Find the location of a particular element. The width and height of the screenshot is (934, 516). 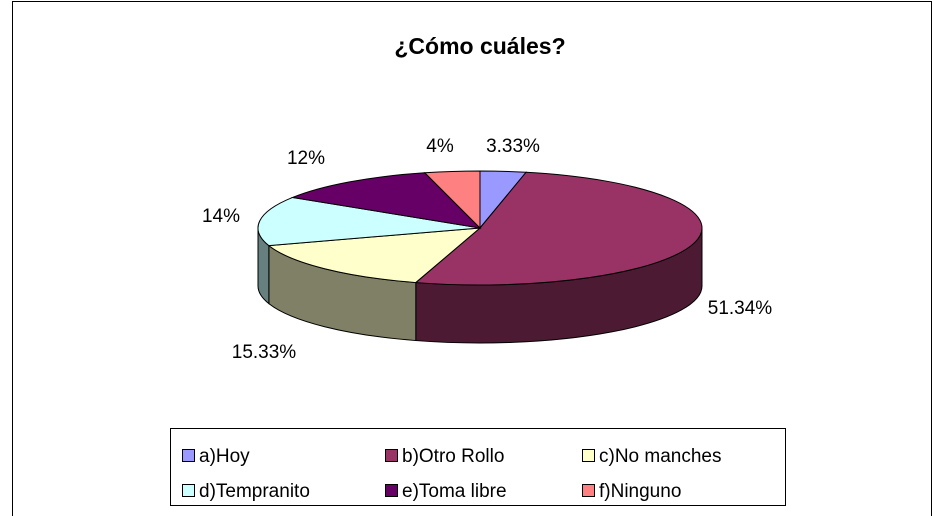

legend-box is located at coordinates (478, 467).